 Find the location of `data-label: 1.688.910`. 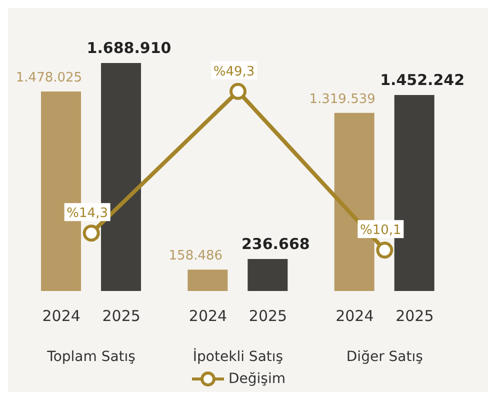

data-label: 1.688.910 is located at coordinates (129, 47).